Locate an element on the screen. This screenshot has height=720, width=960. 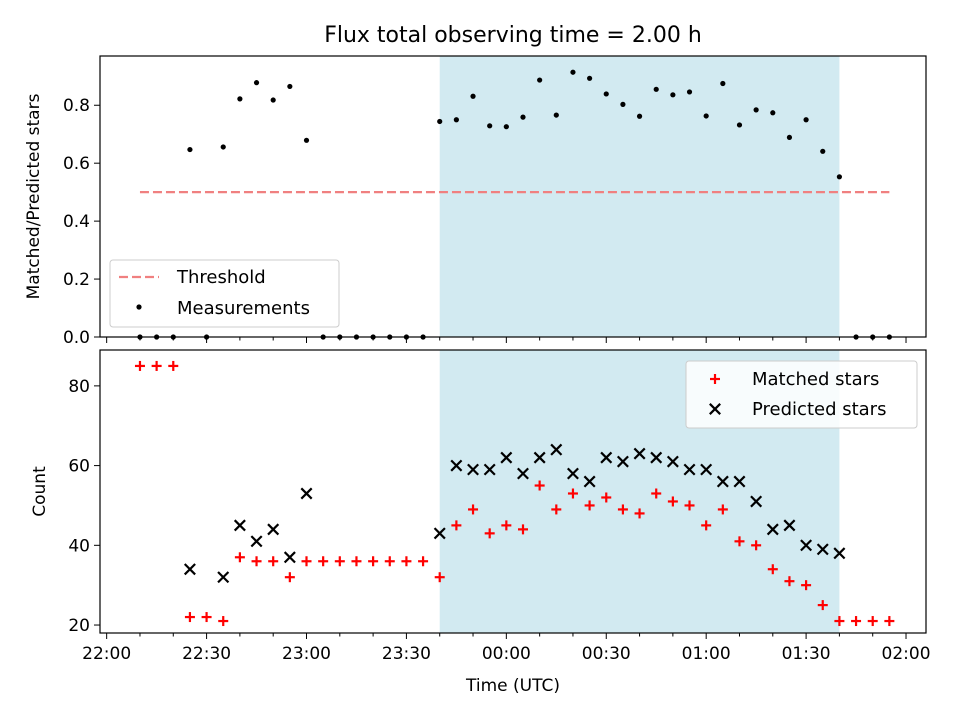
legend-measurements-swatch is located at coordinates (139, 307).